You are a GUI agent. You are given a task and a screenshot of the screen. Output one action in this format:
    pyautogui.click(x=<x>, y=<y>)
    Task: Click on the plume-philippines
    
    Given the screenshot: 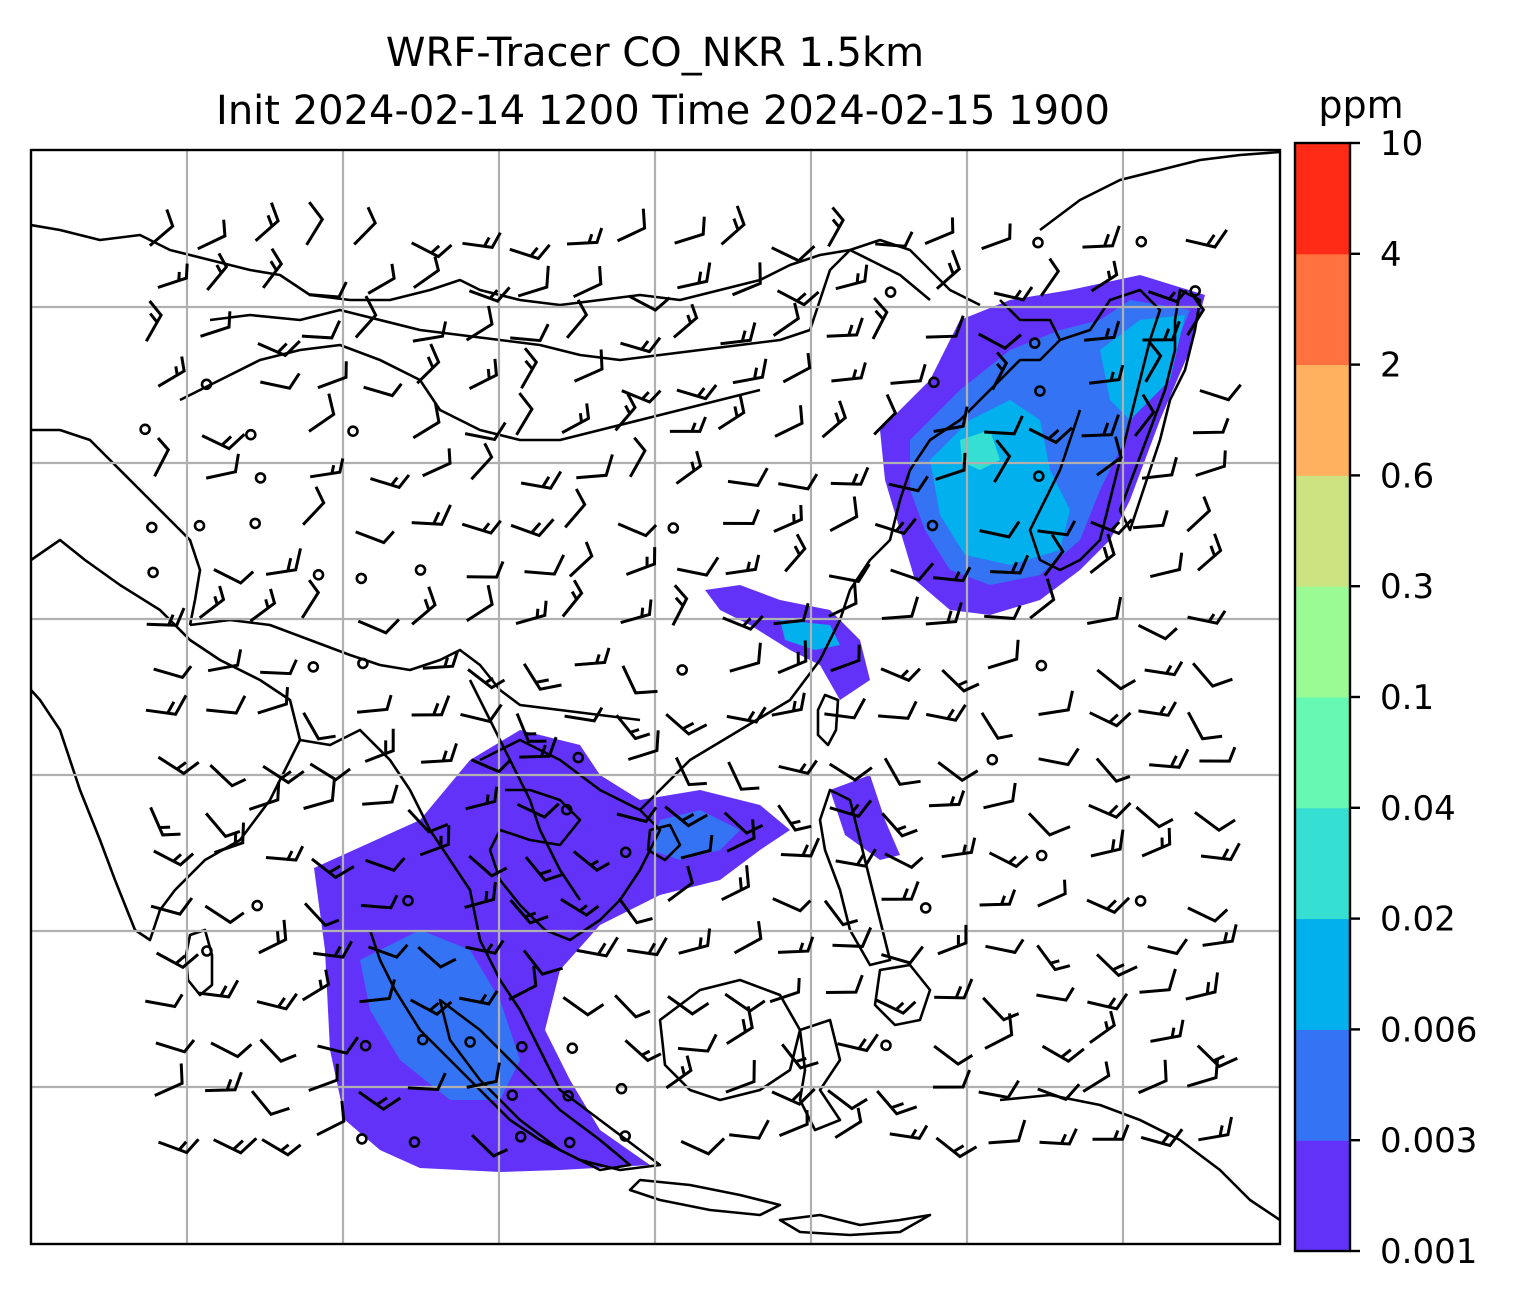 What is the action you would take?
    pyautogui.click(x=865, y=817)
    